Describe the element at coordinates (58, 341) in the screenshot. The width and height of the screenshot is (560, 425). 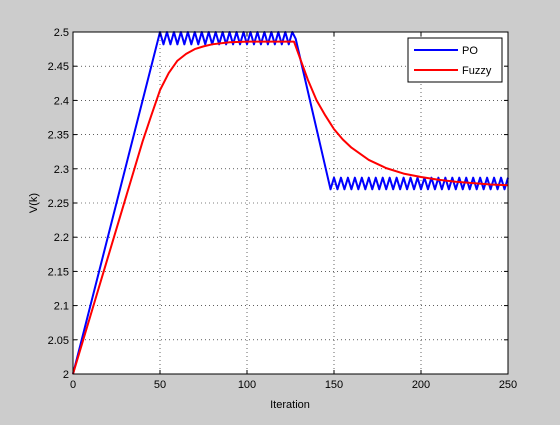
I see `y-tick-label: 2.05` at that location.